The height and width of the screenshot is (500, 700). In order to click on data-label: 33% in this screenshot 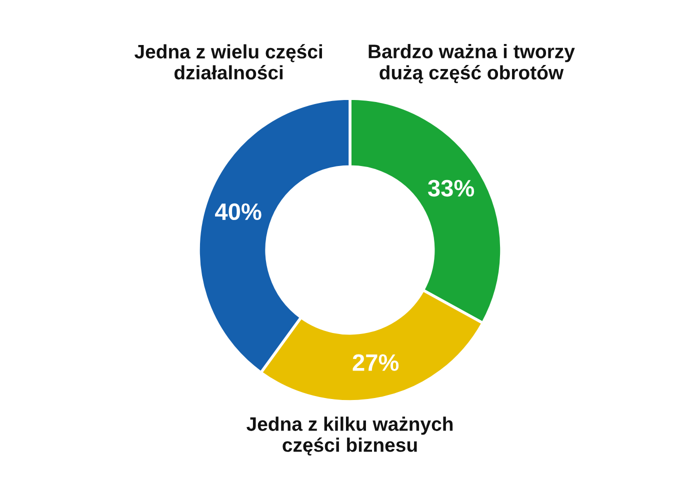, I will do `click(451, 188)`.